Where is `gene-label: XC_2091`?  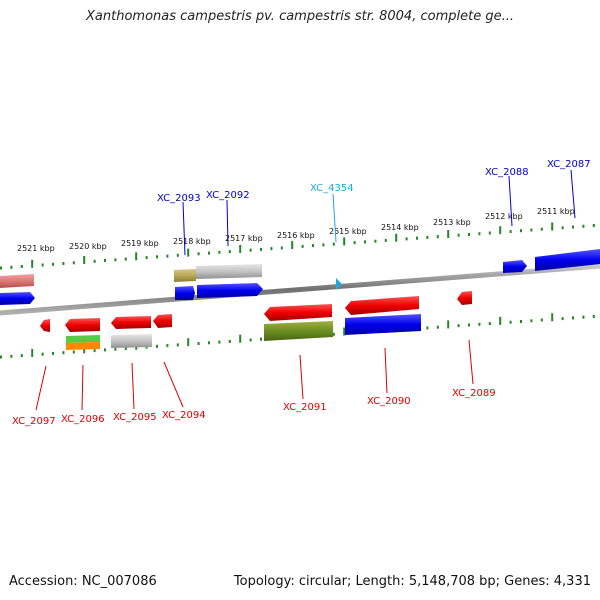
gene-label: XC_2091 is located at coordinates (305, 407).